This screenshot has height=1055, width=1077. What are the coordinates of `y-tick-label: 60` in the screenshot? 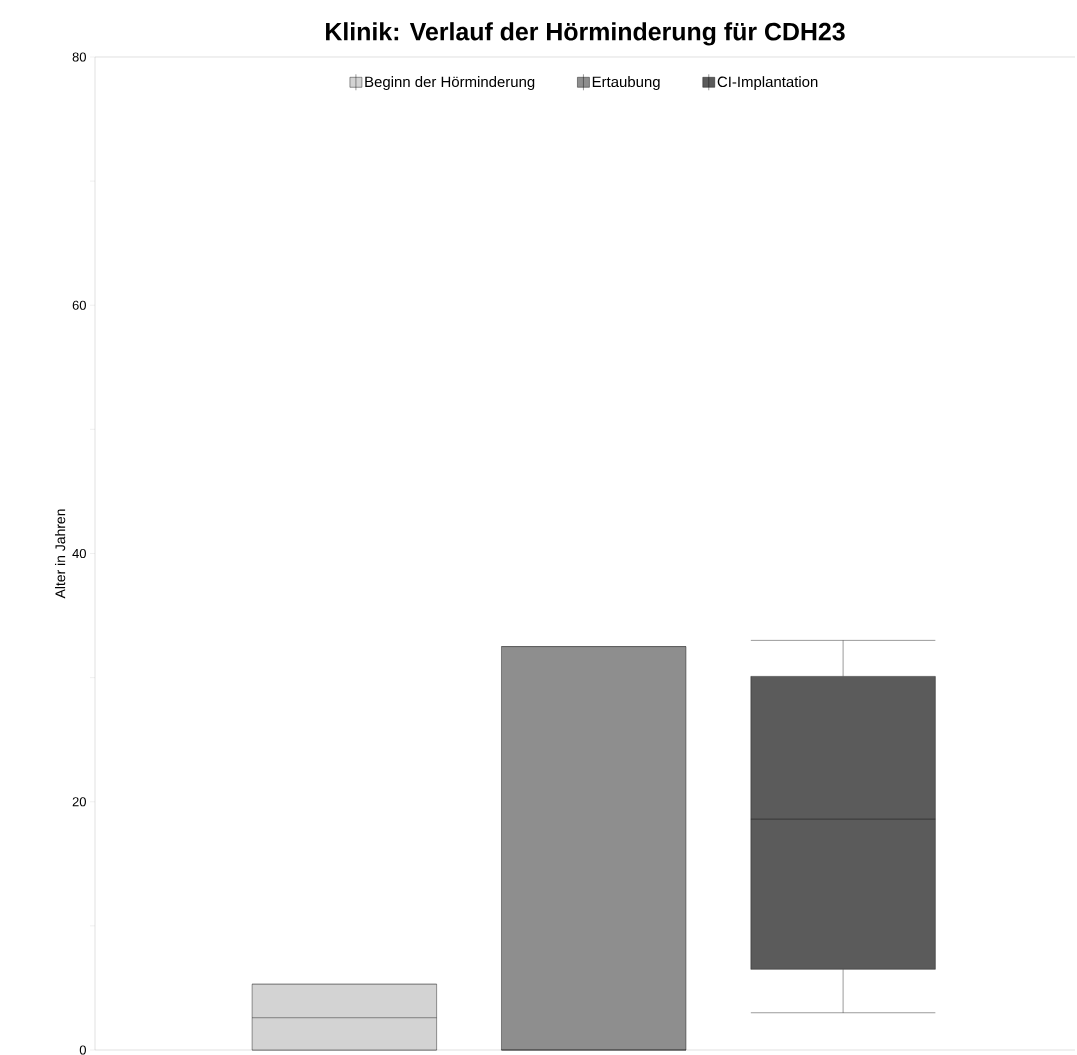 It's located at (79, 305).